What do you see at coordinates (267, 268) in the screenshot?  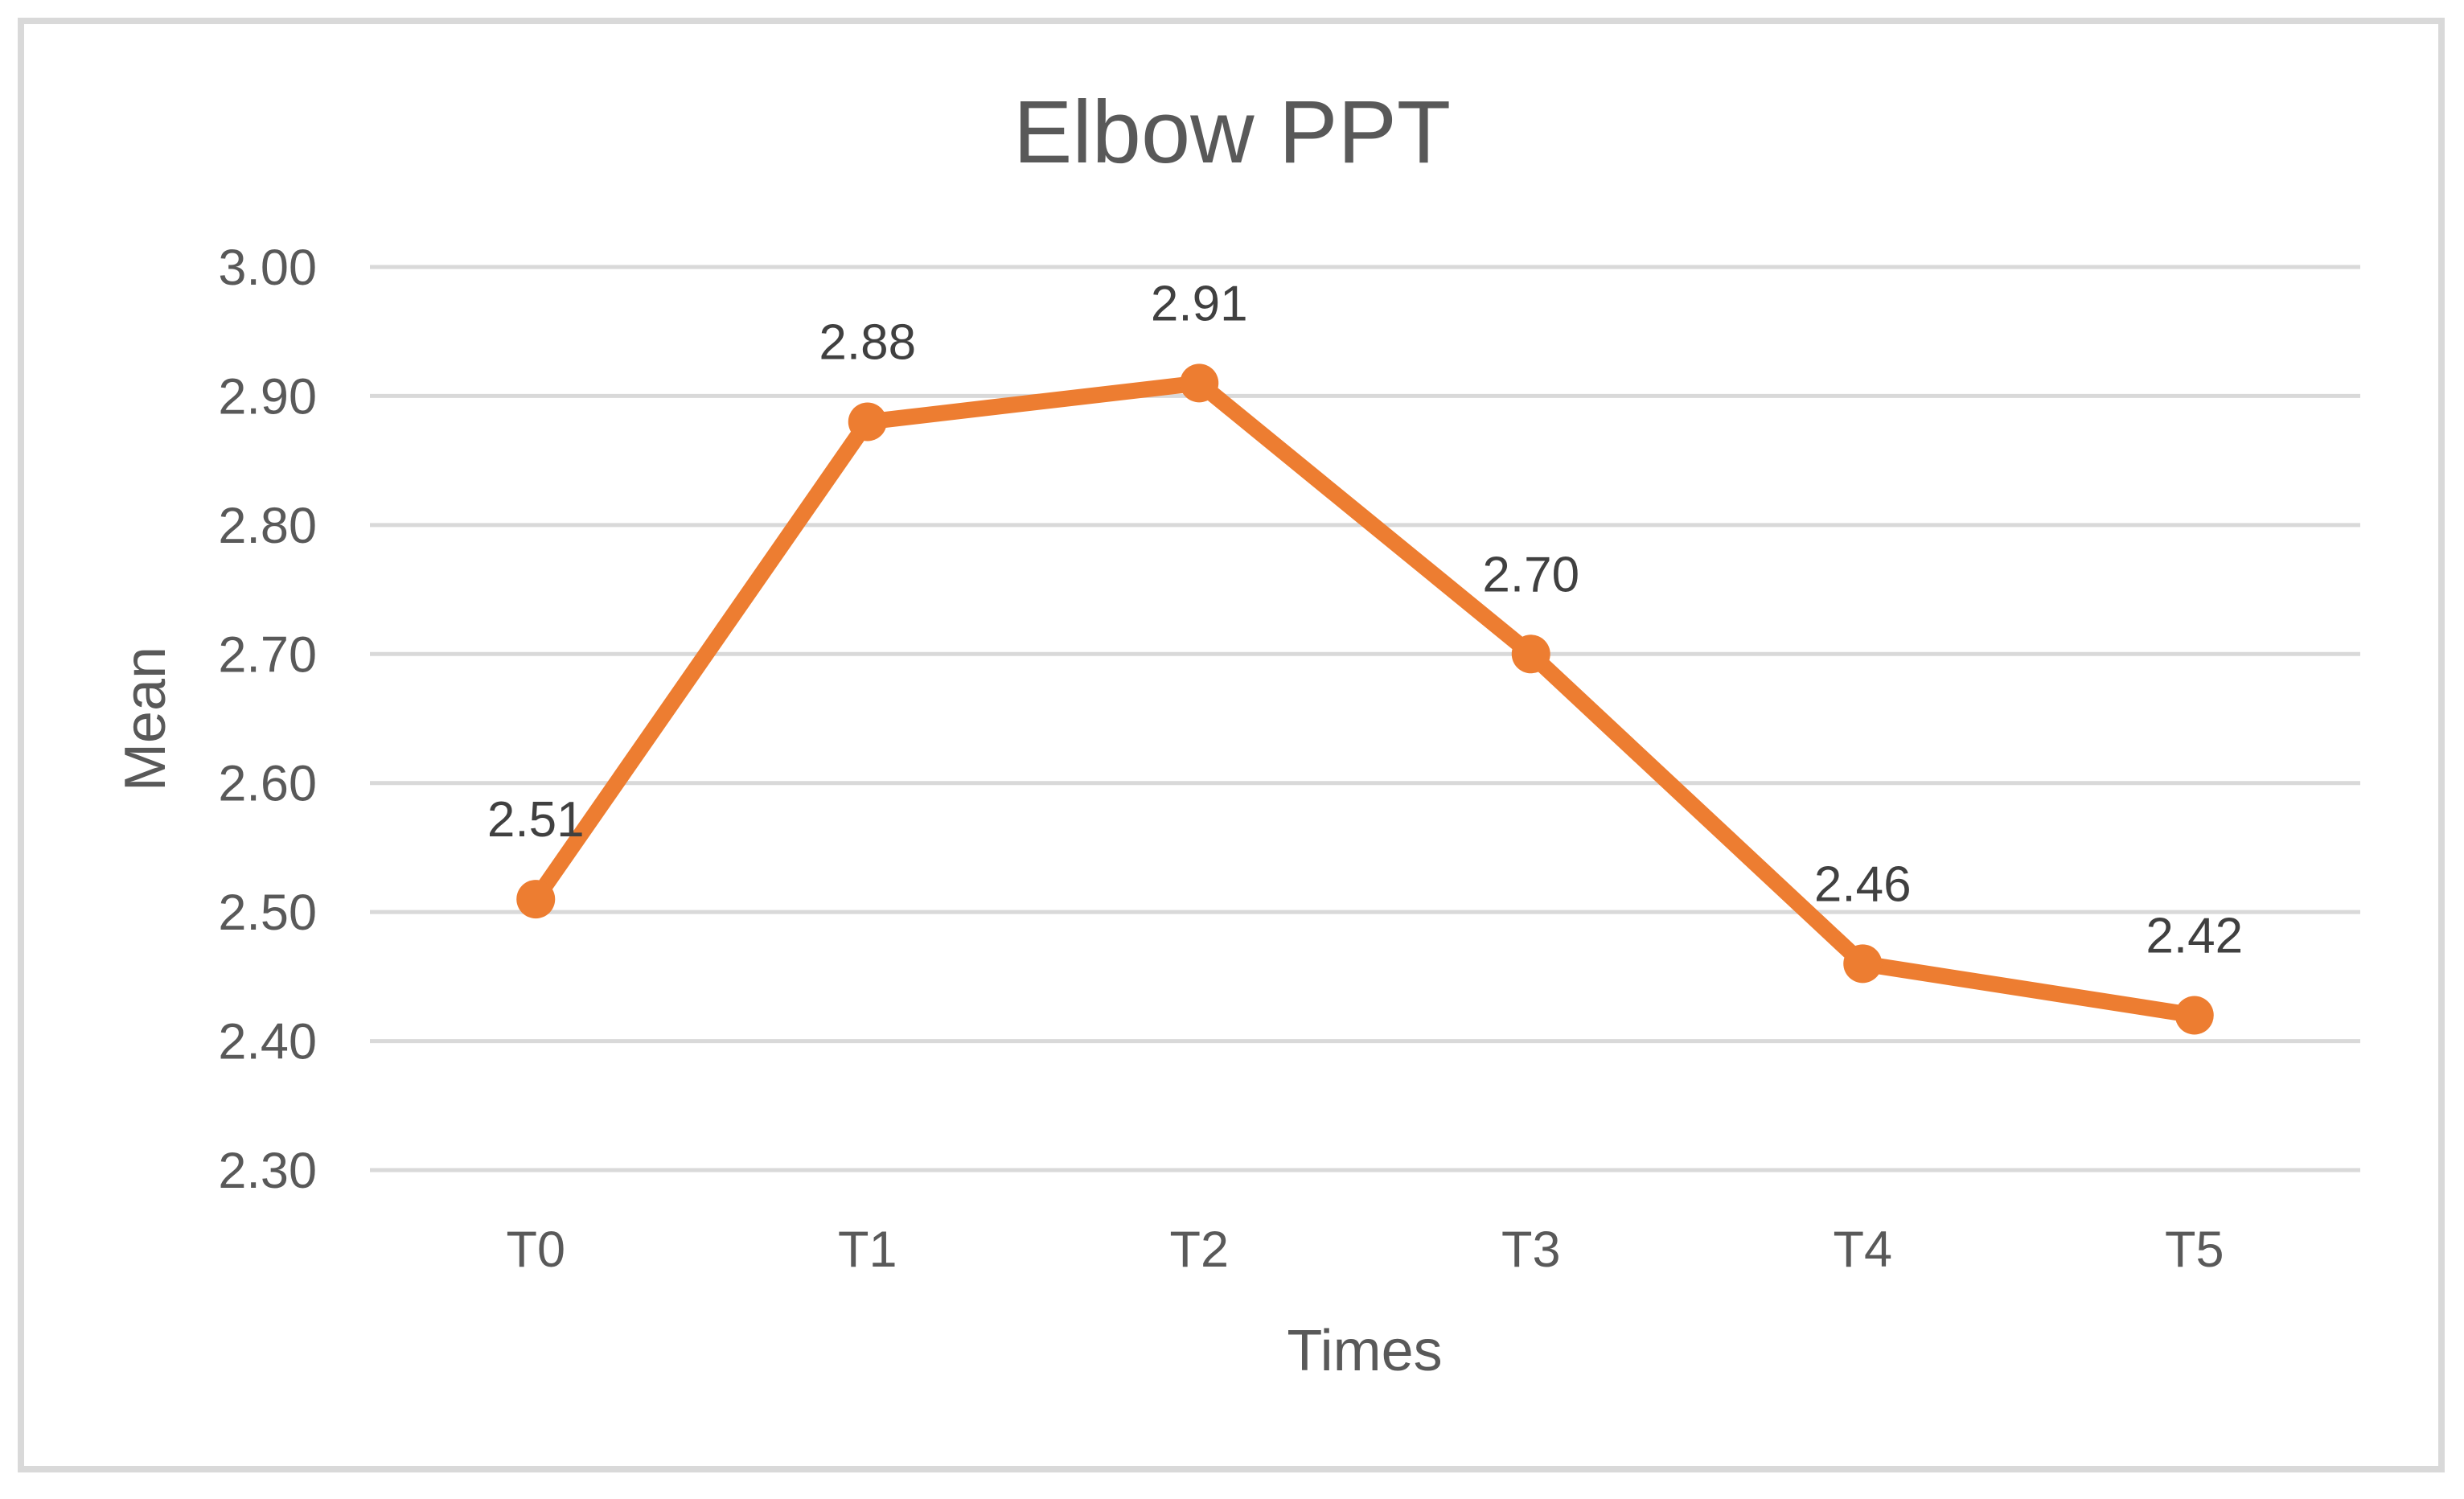 I see `y-tick-label: 3.00` at bounding box center [267, 268].